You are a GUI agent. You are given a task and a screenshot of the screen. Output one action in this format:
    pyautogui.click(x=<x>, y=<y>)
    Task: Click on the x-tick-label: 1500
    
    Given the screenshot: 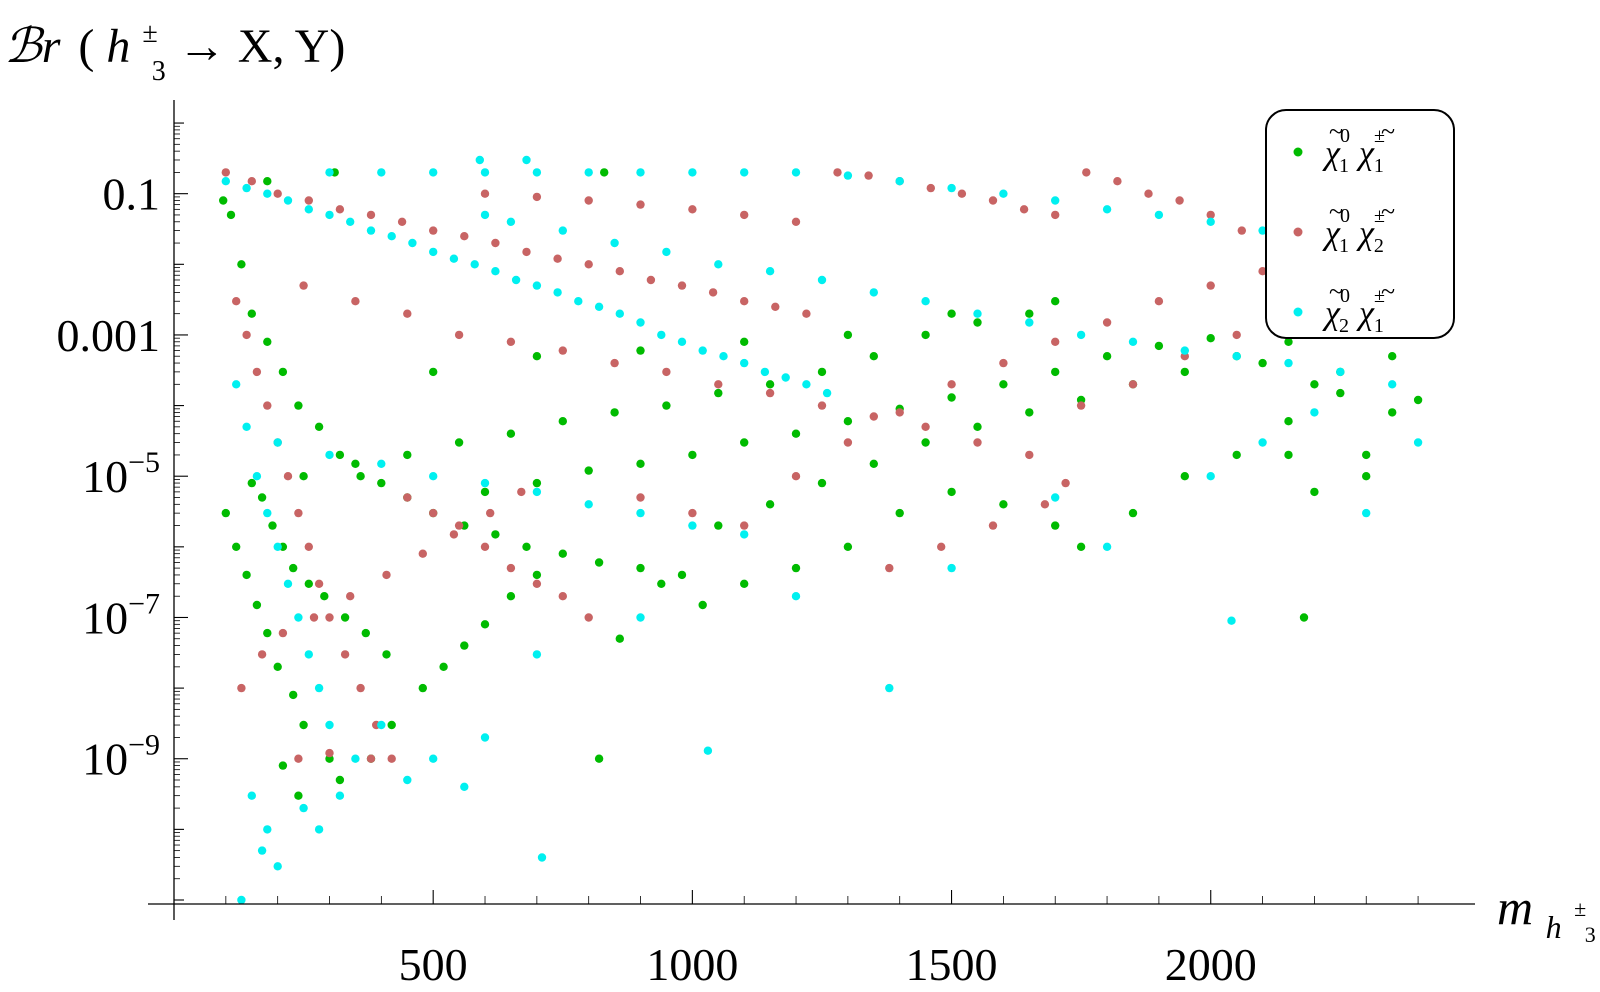 What is the action you would take?
    pyautogui.click(x=952, y=964)
    